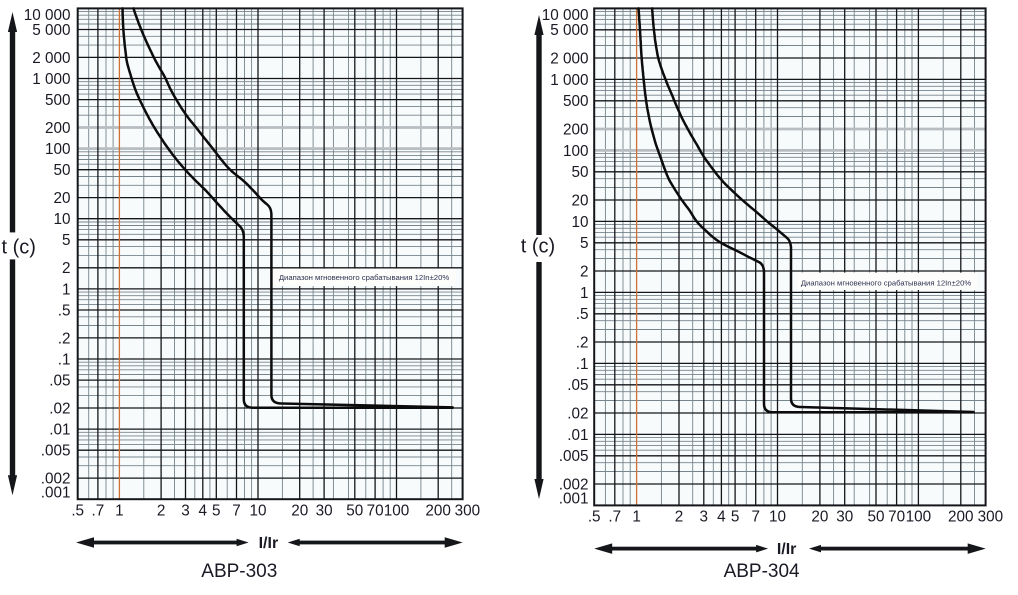 The height and width of the screenshot is (595, 1018). Describe the element at coordinates (762, 571) in the screenshot. I see `svg-text: АВР-304` at that location.